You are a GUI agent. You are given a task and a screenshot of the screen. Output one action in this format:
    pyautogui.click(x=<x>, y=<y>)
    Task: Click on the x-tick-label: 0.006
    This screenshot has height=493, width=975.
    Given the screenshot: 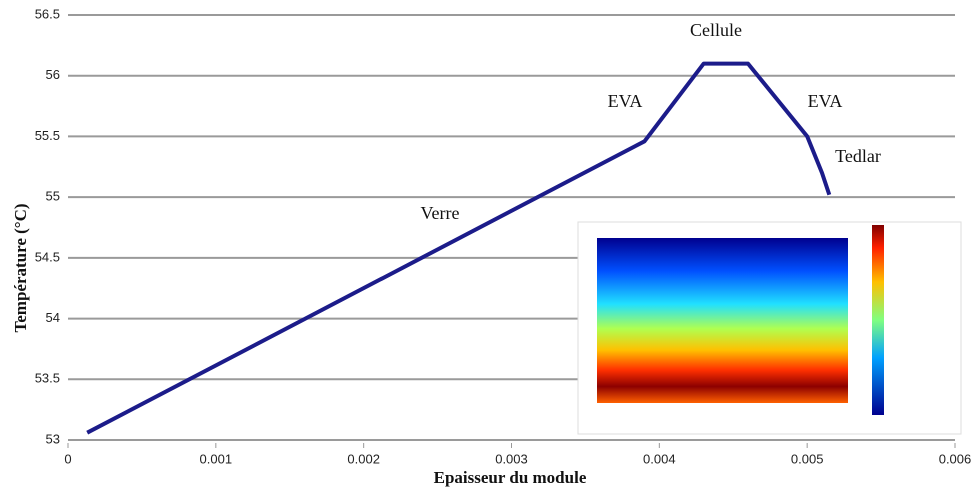 What is the action you would take?
    pyautogui.click(x=955, y=458)
    